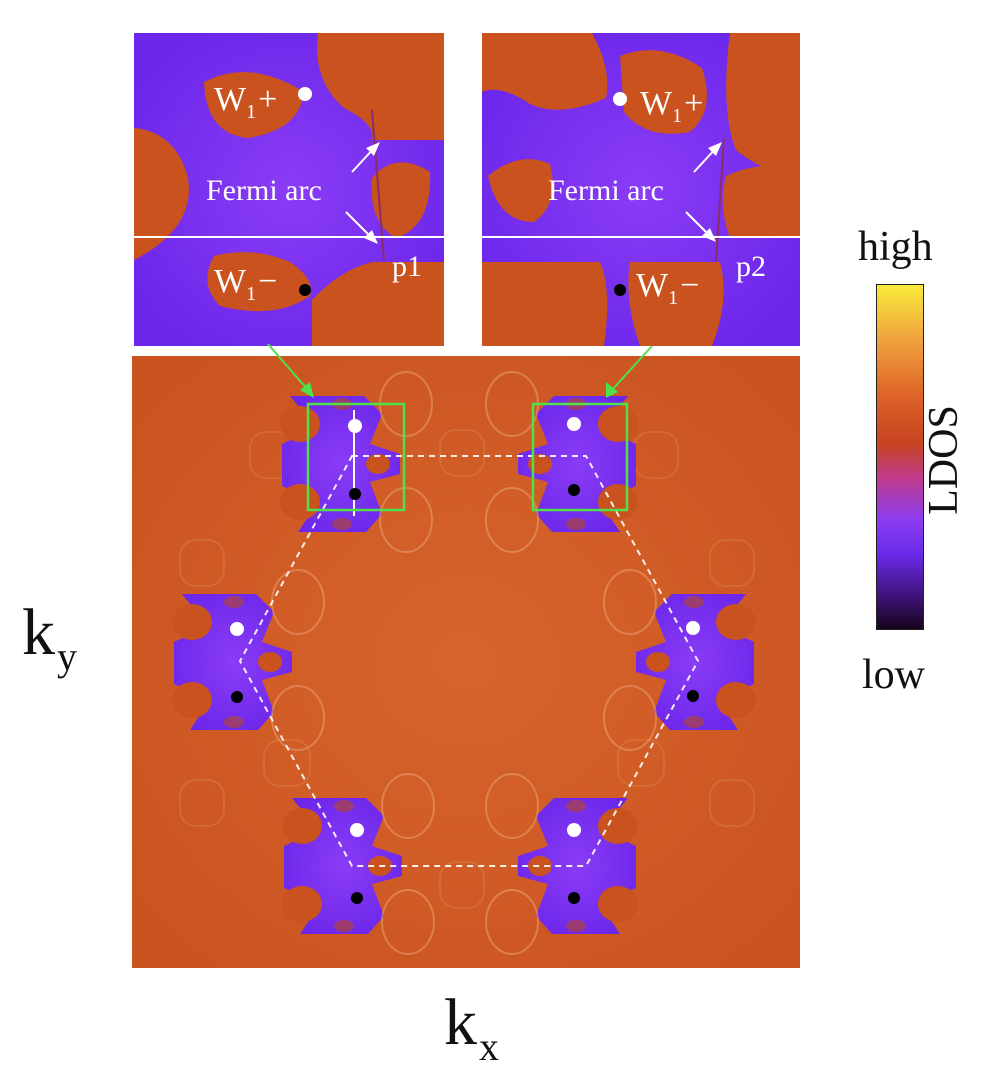 The width and height of the screenshot is (1001, 1078). Describe the element at coordinates (667, 288) in the screenshot. I see `weyl-minus-label-right: W1−` at that location.